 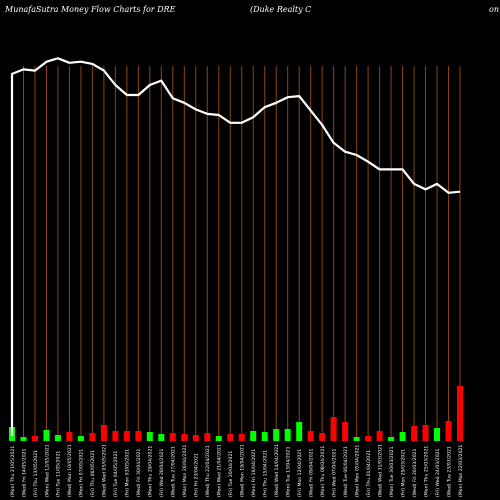 What do you see at coordinates (231, 474) in the screenshot?
I see `x-tick-label: (Fri) Tue 20/04/2021` at bounding box center [231, 474].